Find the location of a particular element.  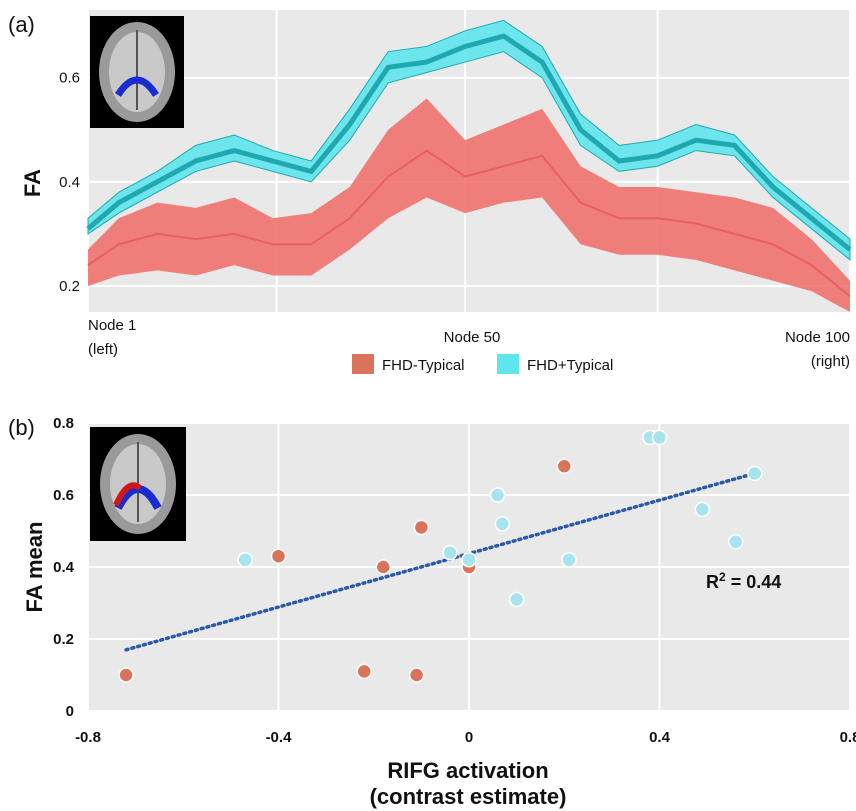

x-tick-label-b-1: -0.4 is located at coordinates (279, 737).